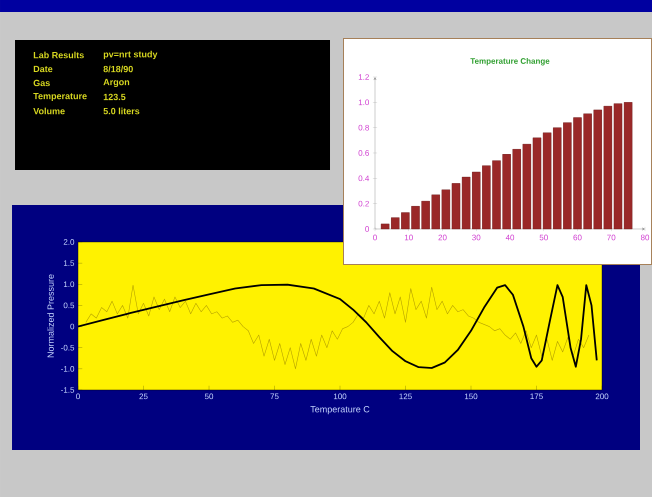 The height and width of the screenshot is (497, 652). I want to click on text: Volume, so click(49, 111).